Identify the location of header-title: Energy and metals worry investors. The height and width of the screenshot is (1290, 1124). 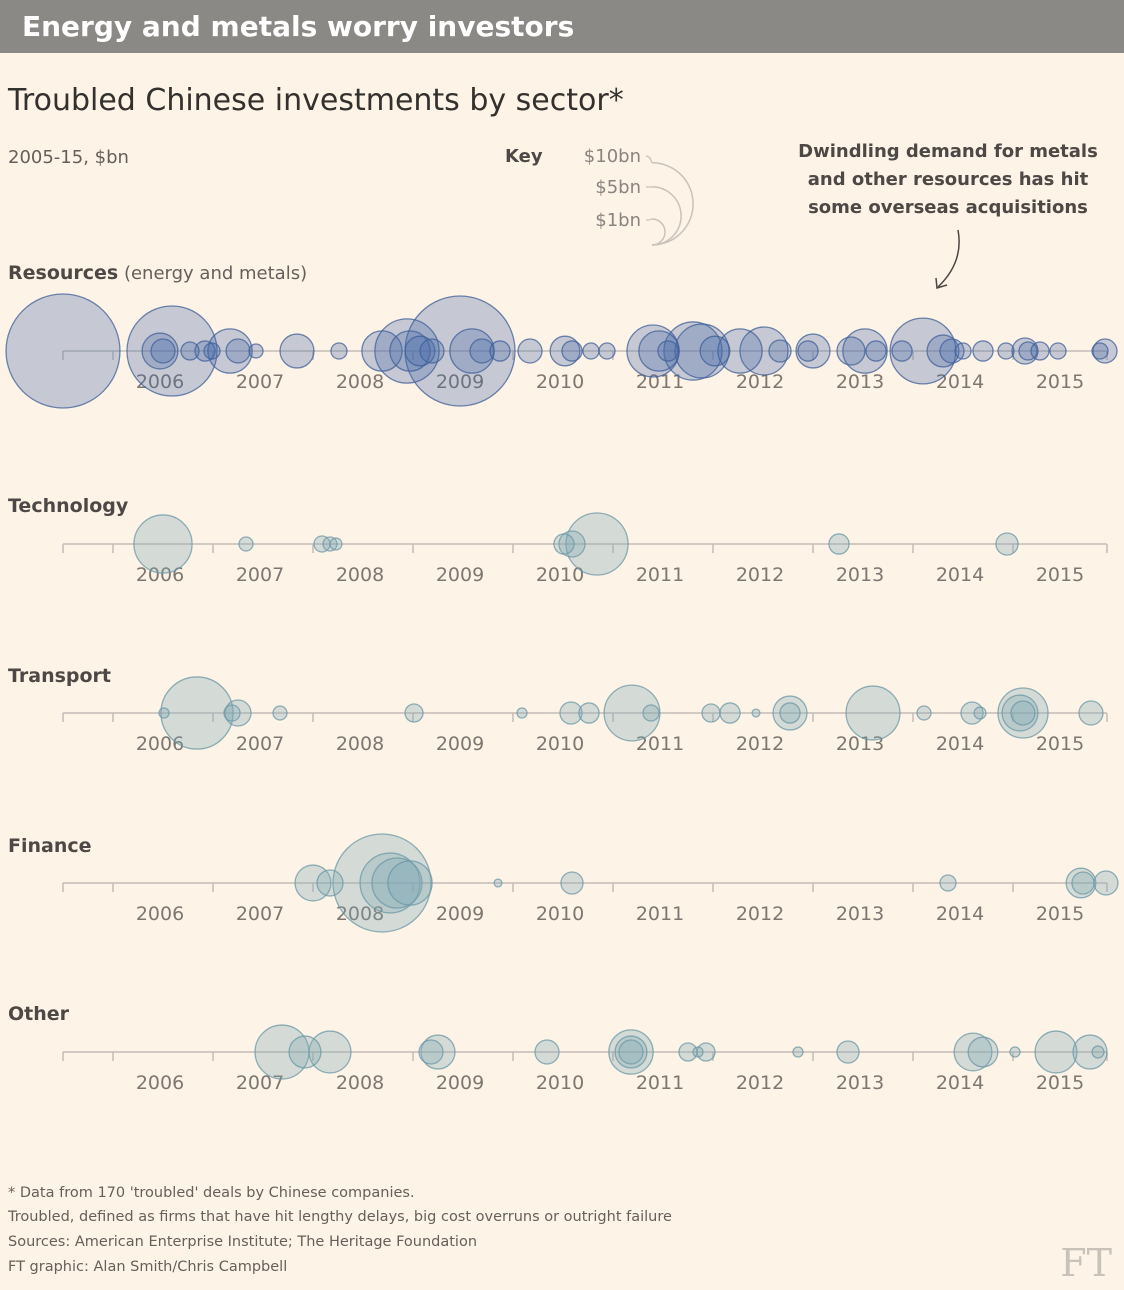
(298, 26).